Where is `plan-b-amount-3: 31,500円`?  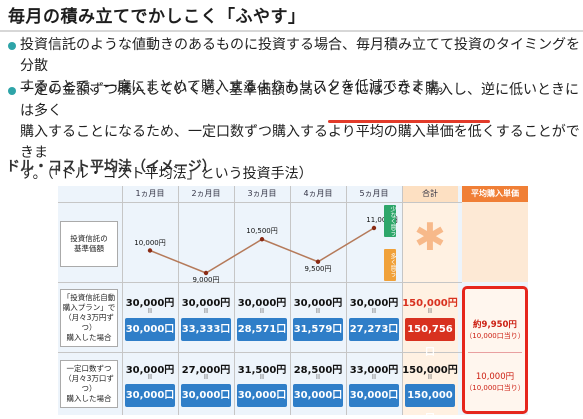
plan-b-amount-3: 31,500円 is located at coordinates (262, 370).